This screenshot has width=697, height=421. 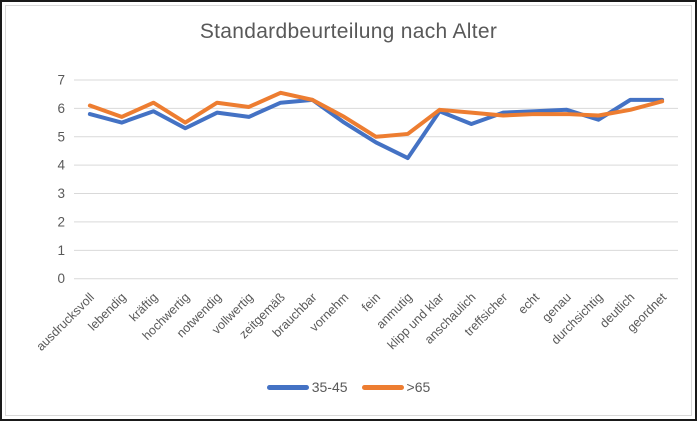 I want to click on y-axis-tick-label: 2, so click(x=61, y=221).